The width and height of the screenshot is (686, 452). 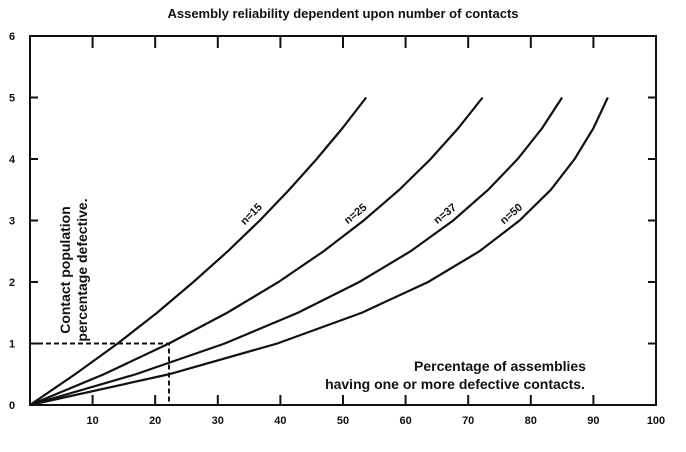 What do you see at coordinates (355, 214) in the screenshot?
I see `curve-label: n=25` at bounding box center [355, 214].